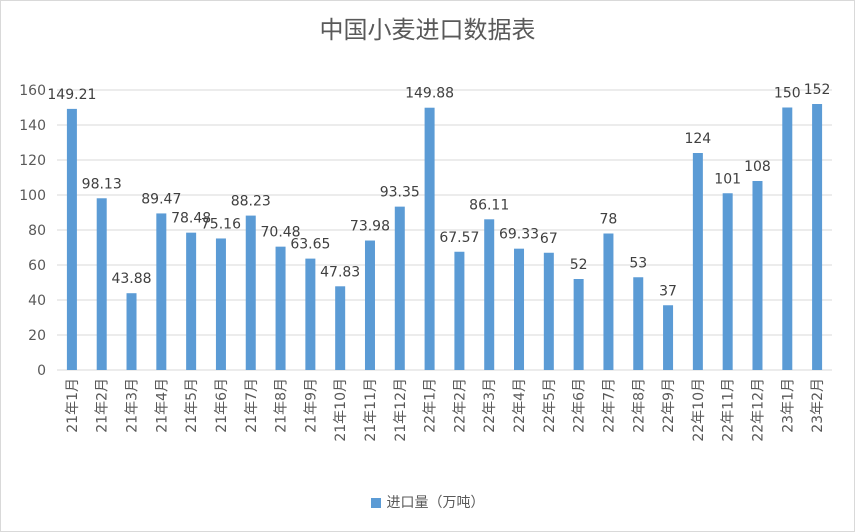  I want to click on data-label: 78.48, so click(191, 219).